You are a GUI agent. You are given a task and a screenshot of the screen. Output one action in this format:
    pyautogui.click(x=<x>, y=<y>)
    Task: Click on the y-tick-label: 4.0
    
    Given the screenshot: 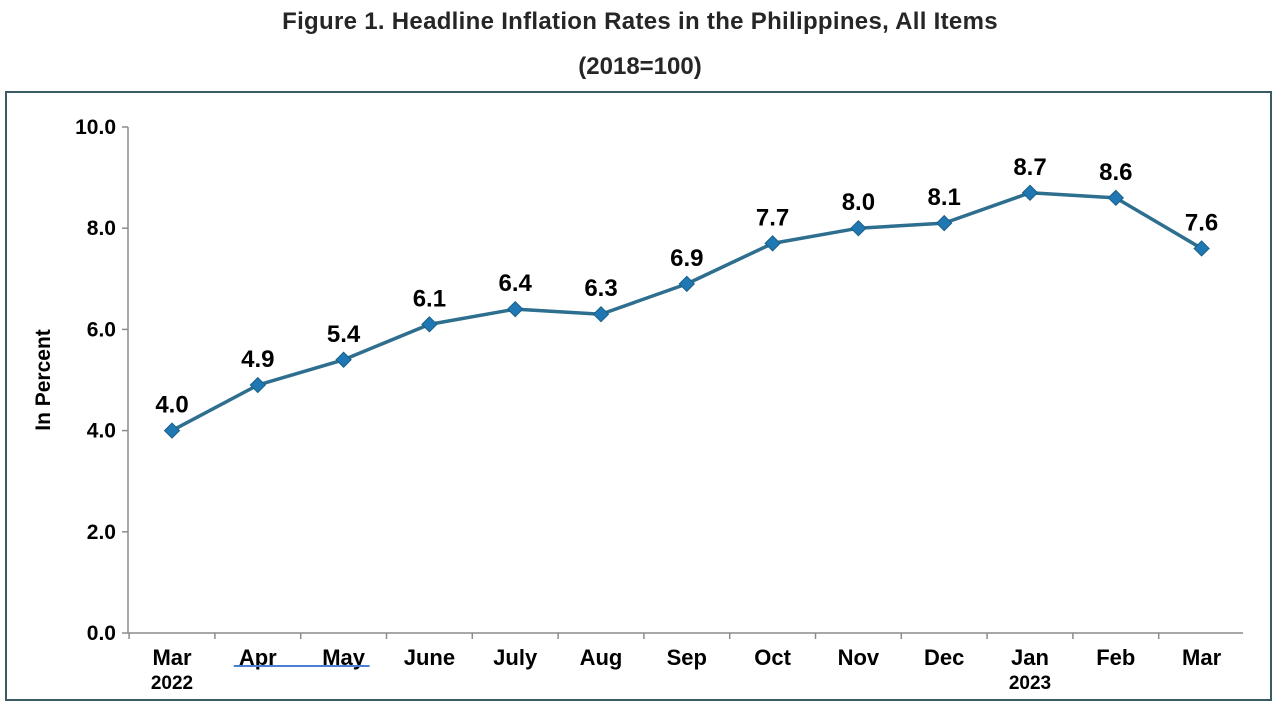 What is the action you would take?
    pyautogui.click(x=101, y=431)
    